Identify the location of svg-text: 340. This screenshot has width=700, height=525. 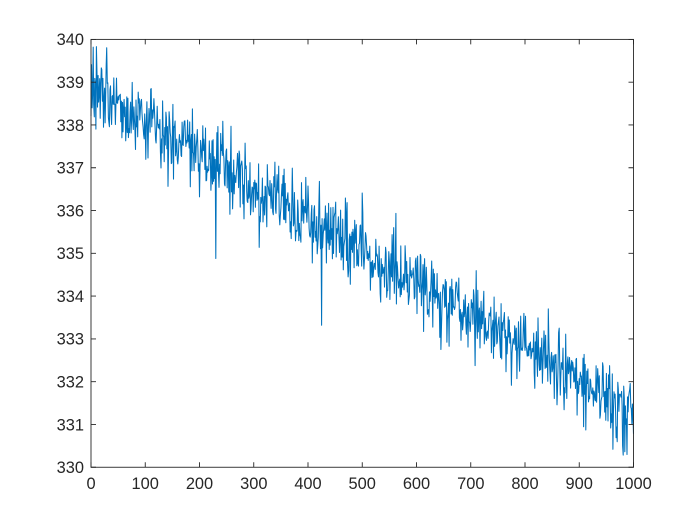
(70, 40).